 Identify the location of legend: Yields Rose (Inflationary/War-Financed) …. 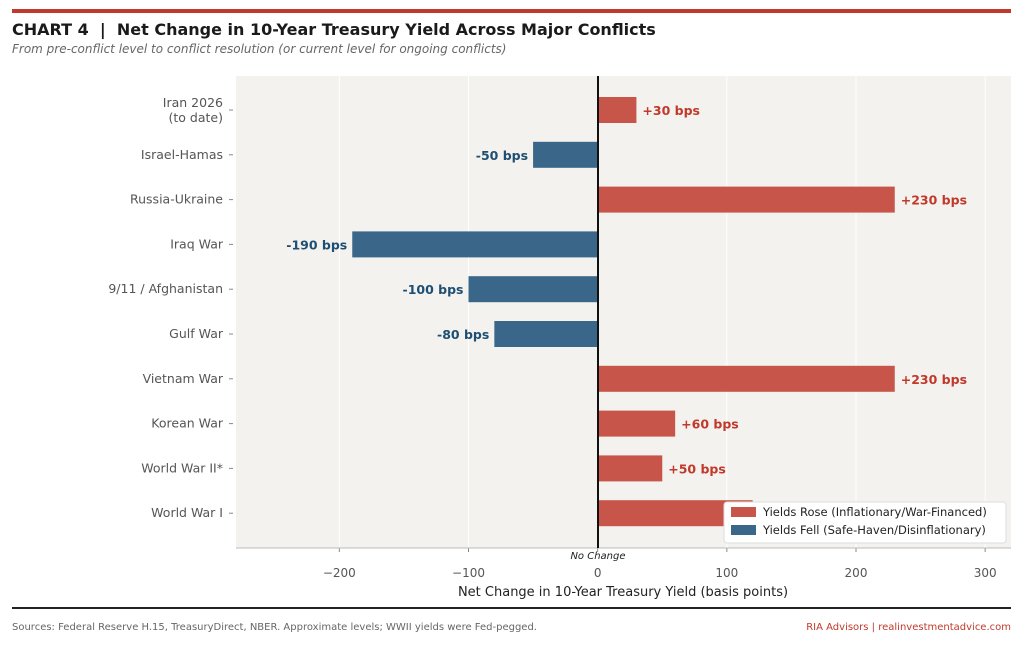
(865, 522).